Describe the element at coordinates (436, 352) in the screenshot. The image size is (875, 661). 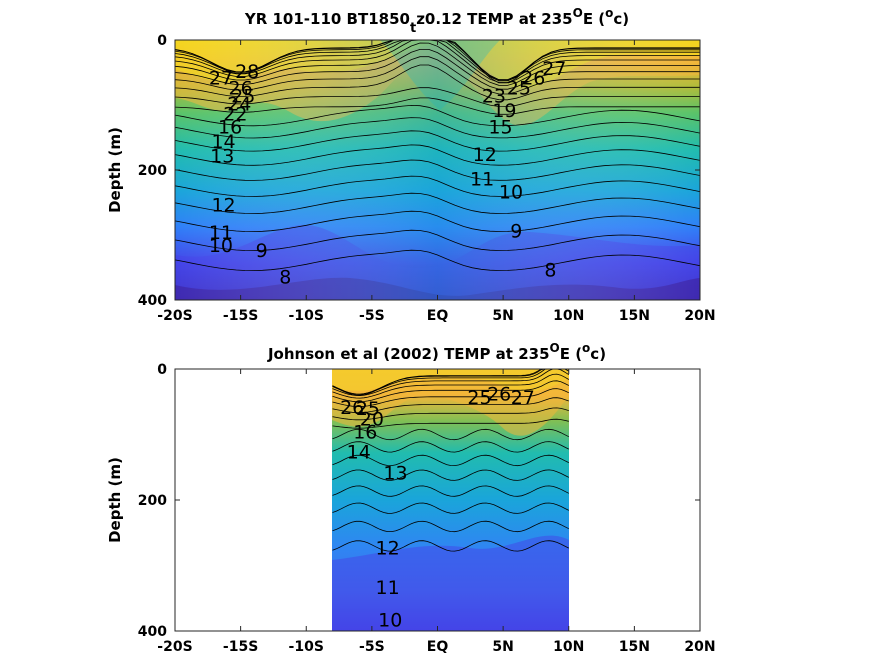
I see `bottom-chart-title: Johnson et al (2002) TEMP at 235OE (oc)` at that location.